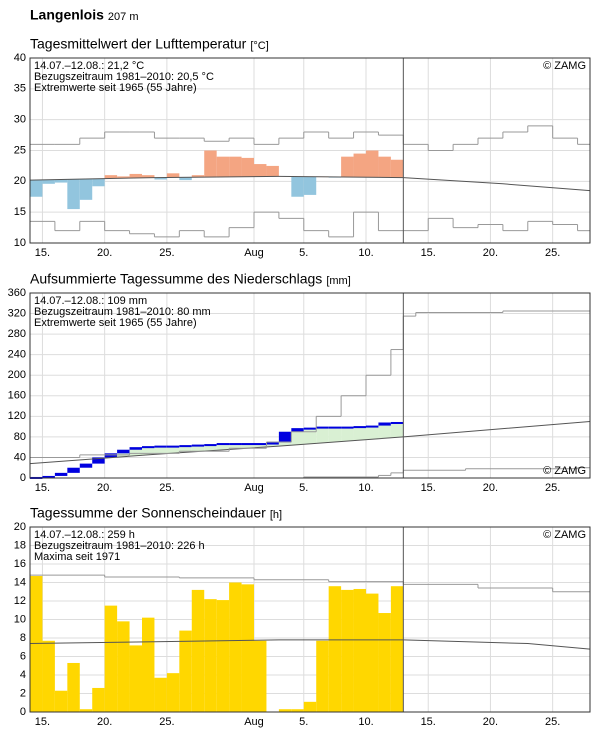  Describe the element at coordinates (23, 638) in the screenshot. I see `y-tick-label: 8` at that location.